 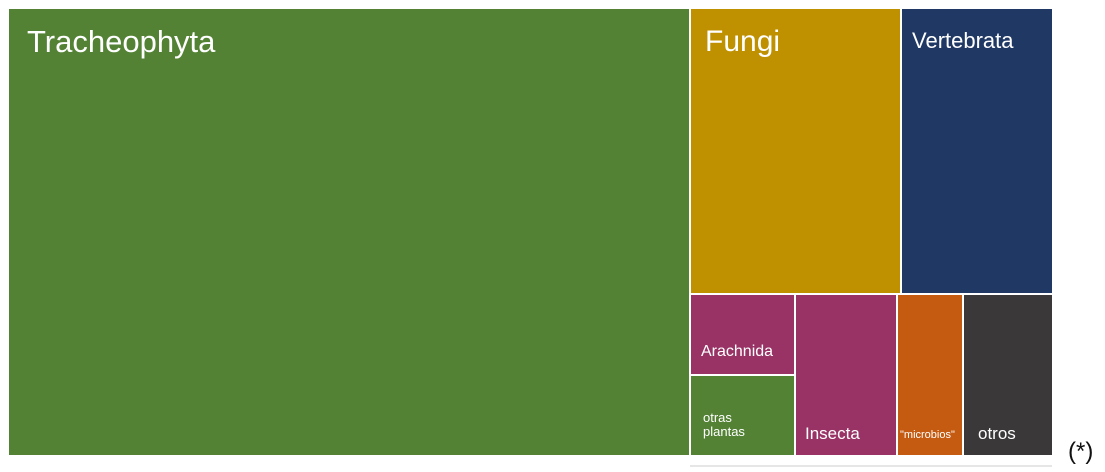 What do you see at coordinates (963, 40) in the screenshot?
I see `tile-vertebrata-label: Vertebrata` at bounding box center [963, 40].